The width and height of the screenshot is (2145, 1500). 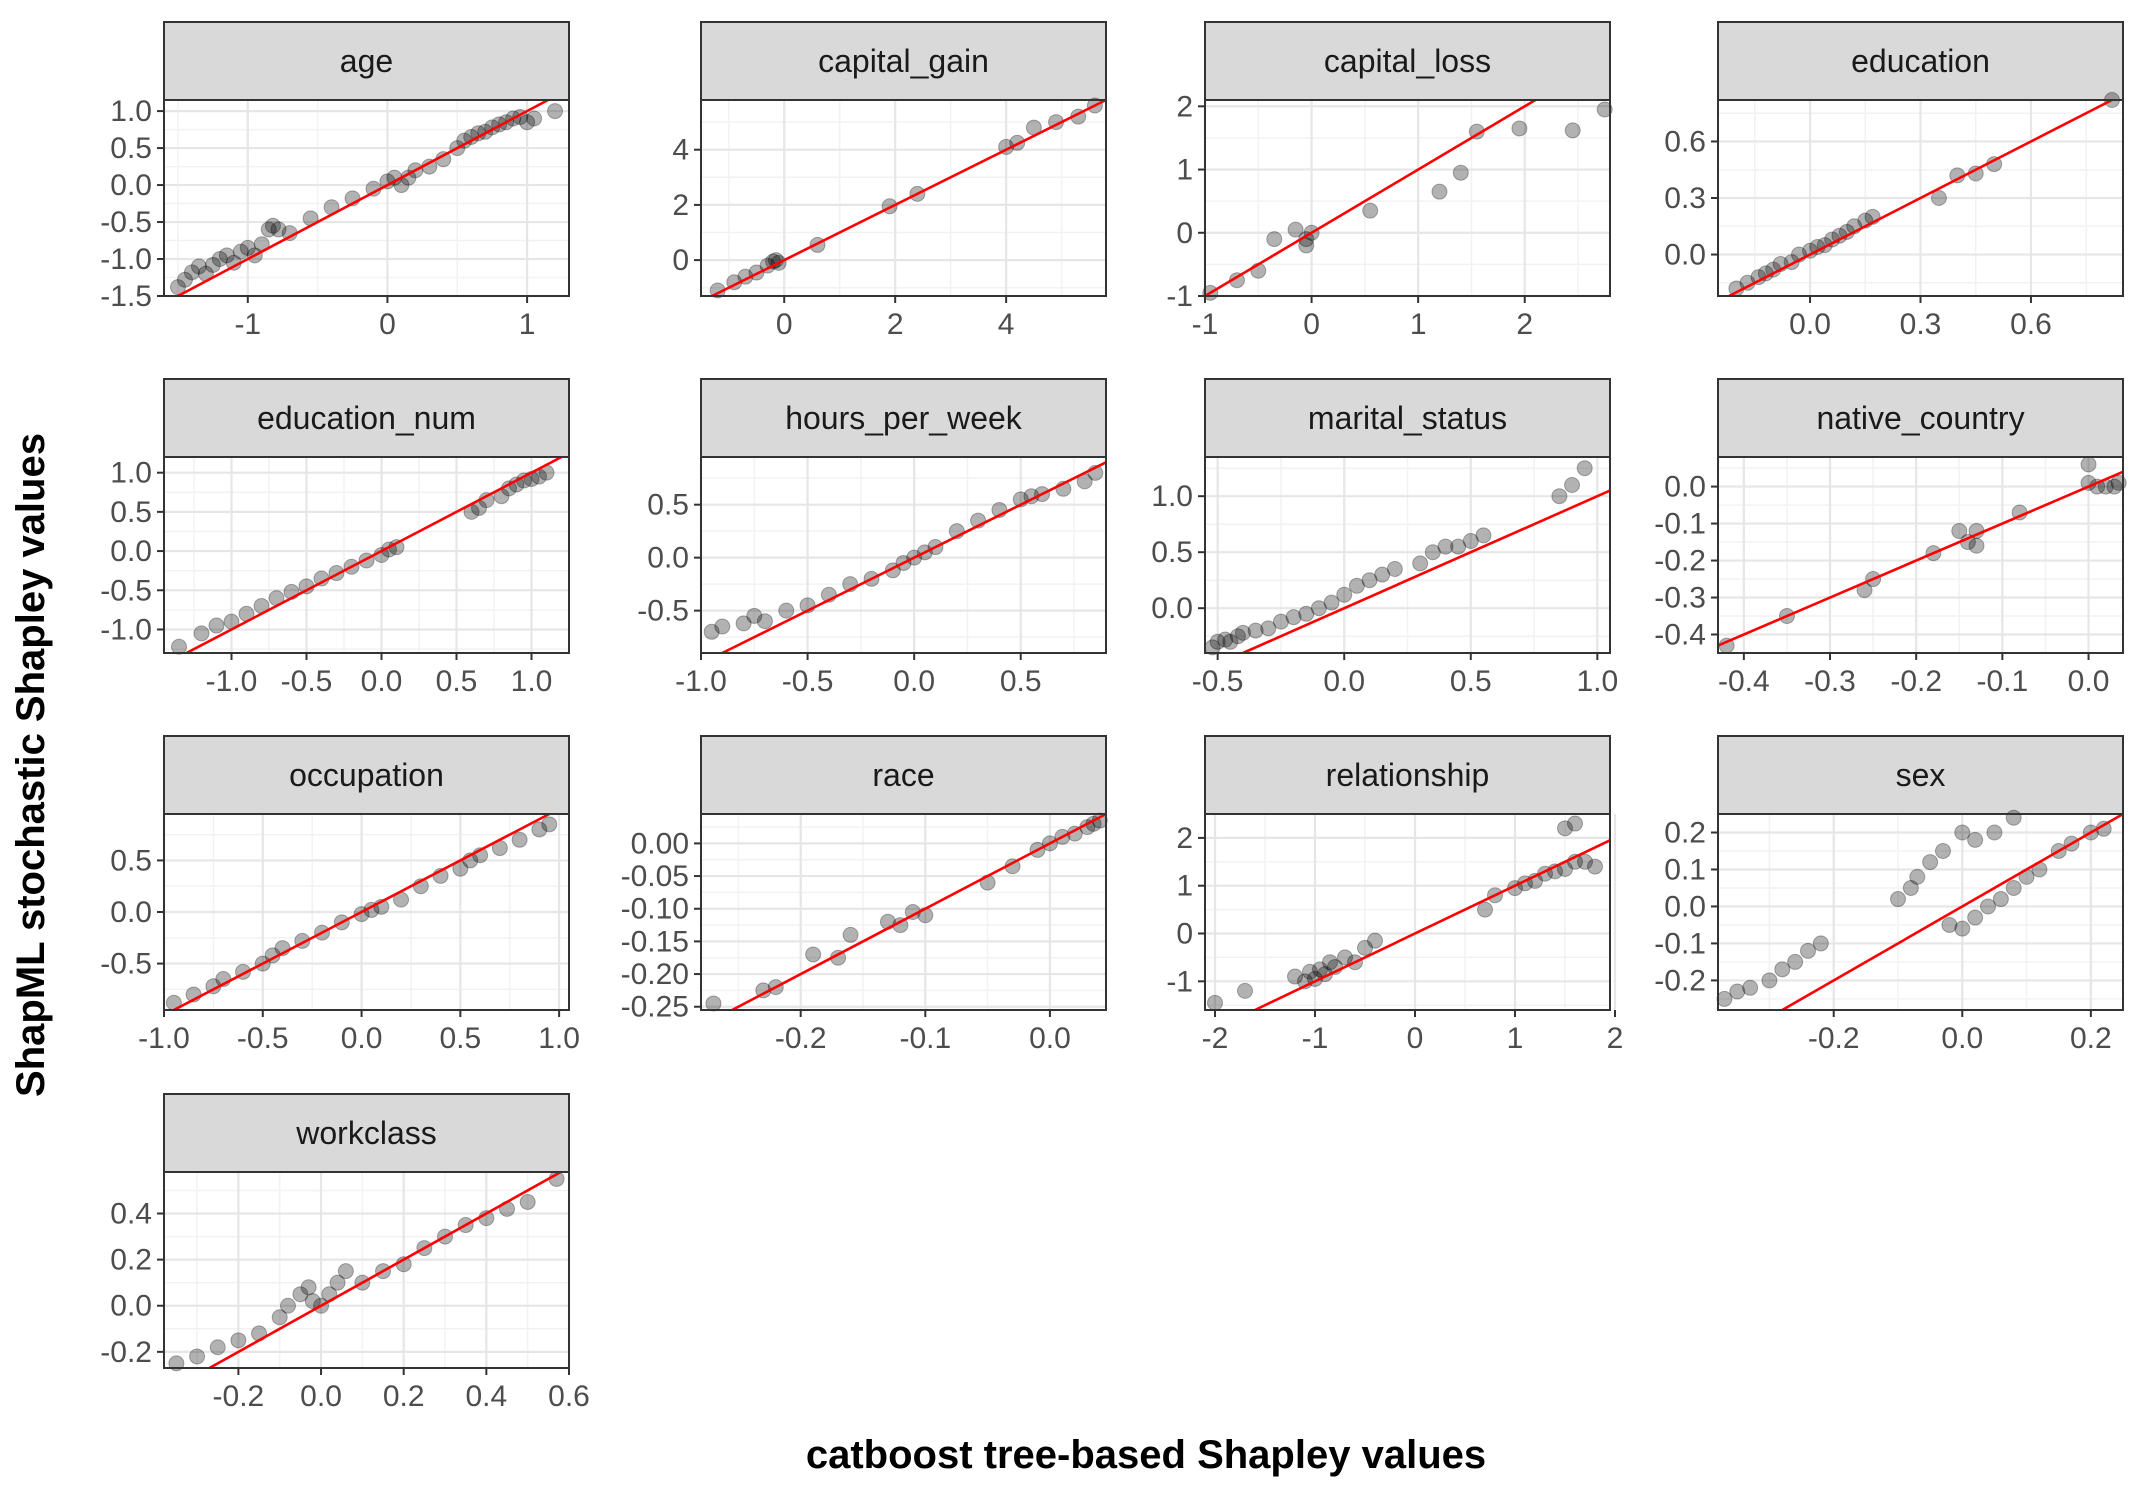 What do you see at coordinates (366, 775) in the screenshot?
I see `strip-occupation` at bounding box center [366, 775].